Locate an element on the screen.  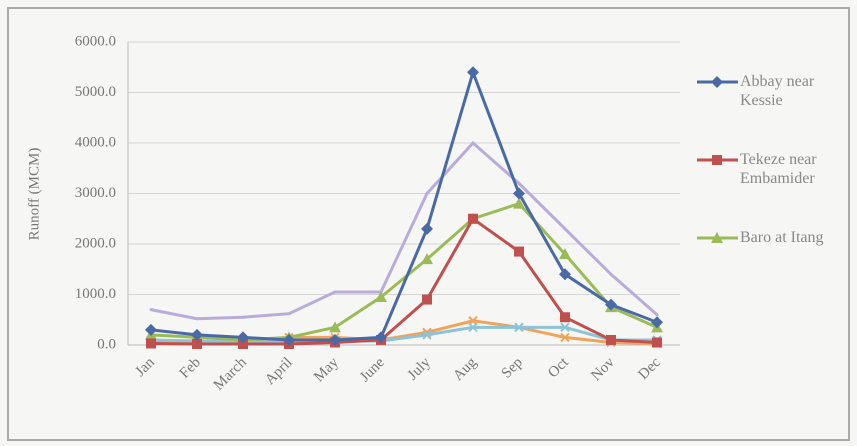
y-tick-label: 5000.0 is located at coordinates (95, 92).